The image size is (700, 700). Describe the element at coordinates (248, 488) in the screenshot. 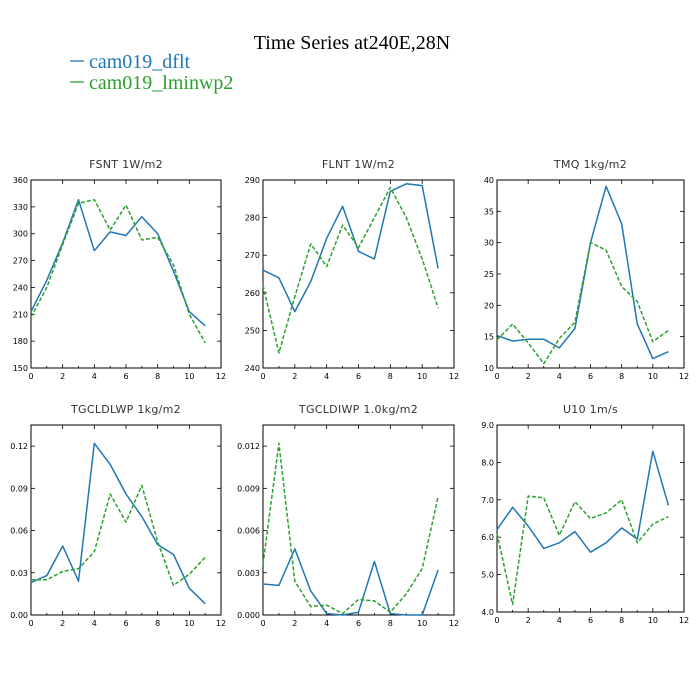

I see `y-tick-label: 0.009` at that location.